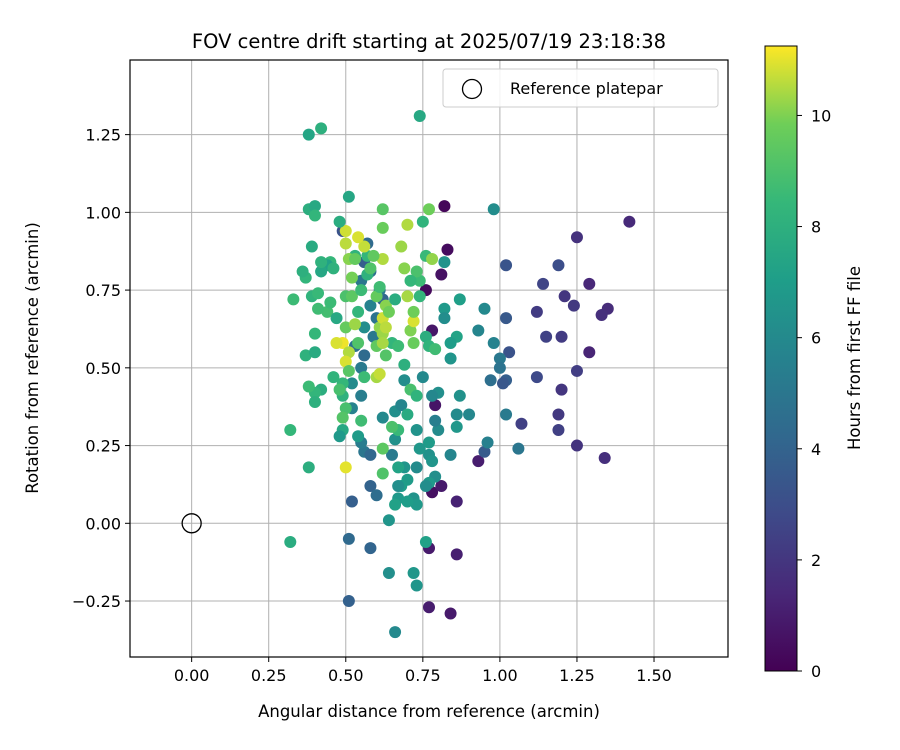 The width and height of the screenshot is (900, 750). What do you see at coordinates (103, 446) in the screenshot?
I see `y-tick-label: 0.25` at bounding box center [103, 446].